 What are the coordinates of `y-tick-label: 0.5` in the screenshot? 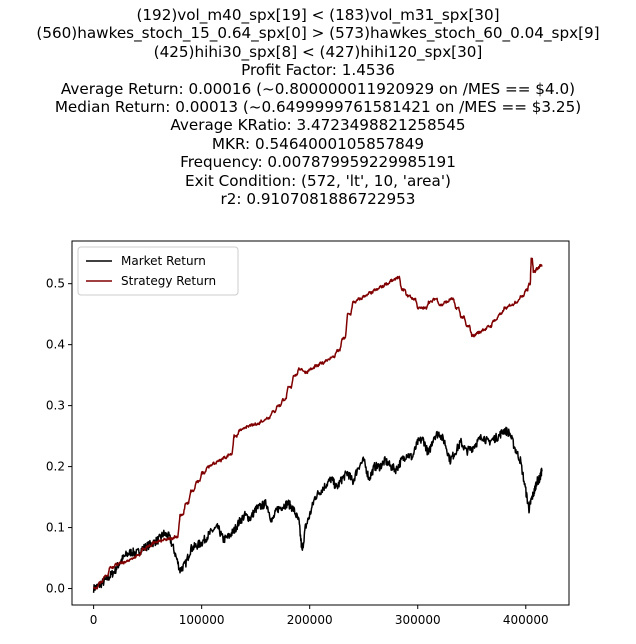 It's located at (55, 284).